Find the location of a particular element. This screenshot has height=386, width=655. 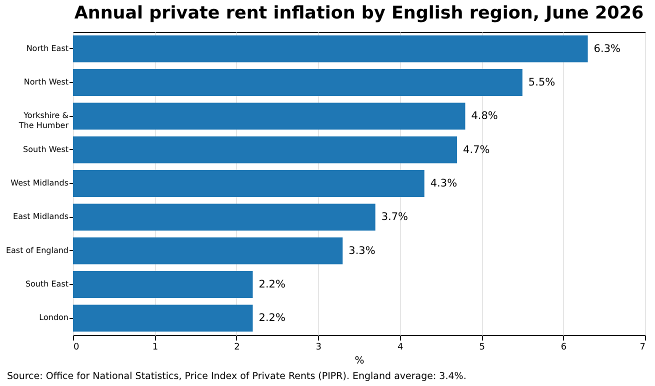

y-tick-label: North West is located at coordinates (46, 82).